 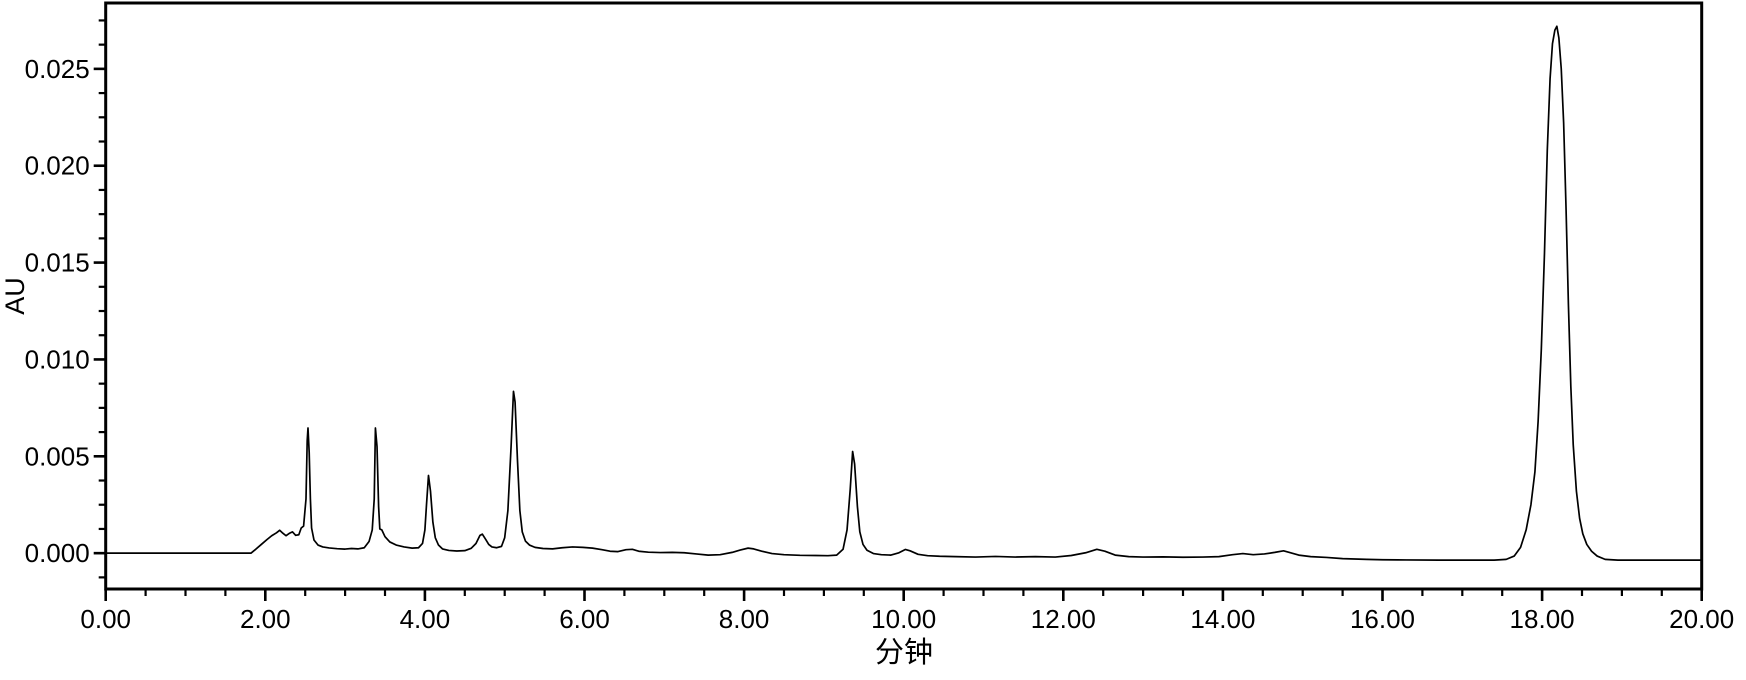 What do you see at coordinates (1542, 619) in the screenshot?
I see `x-tick-label: 18.00` at bounding box center [1542, 619].